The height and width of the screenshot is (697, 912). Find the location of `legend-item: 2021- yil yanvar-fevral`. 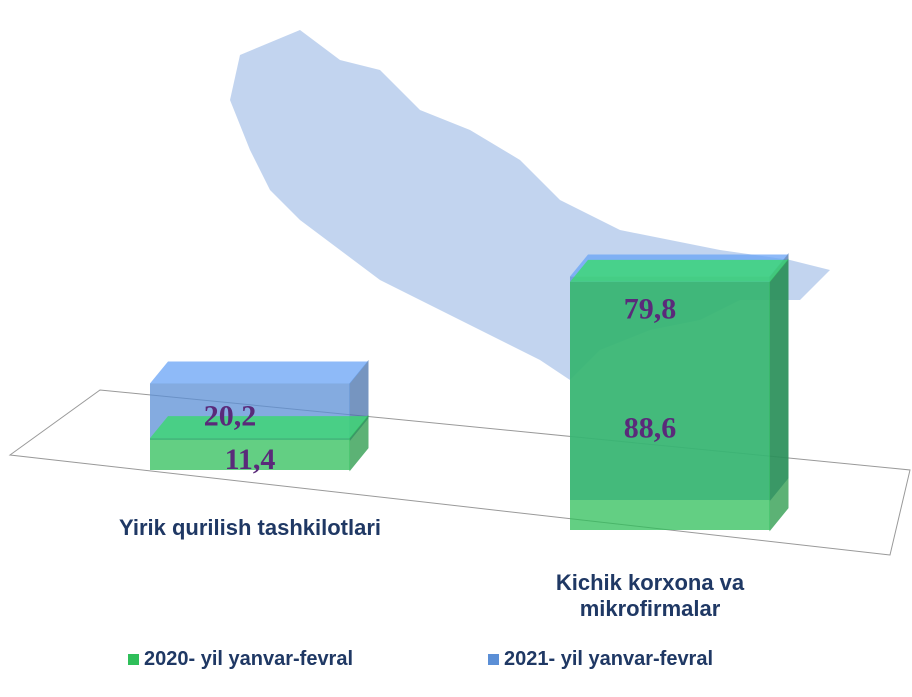

legend-item: 2021- yil yanvar-fevral is located at coordinates (600, 659).